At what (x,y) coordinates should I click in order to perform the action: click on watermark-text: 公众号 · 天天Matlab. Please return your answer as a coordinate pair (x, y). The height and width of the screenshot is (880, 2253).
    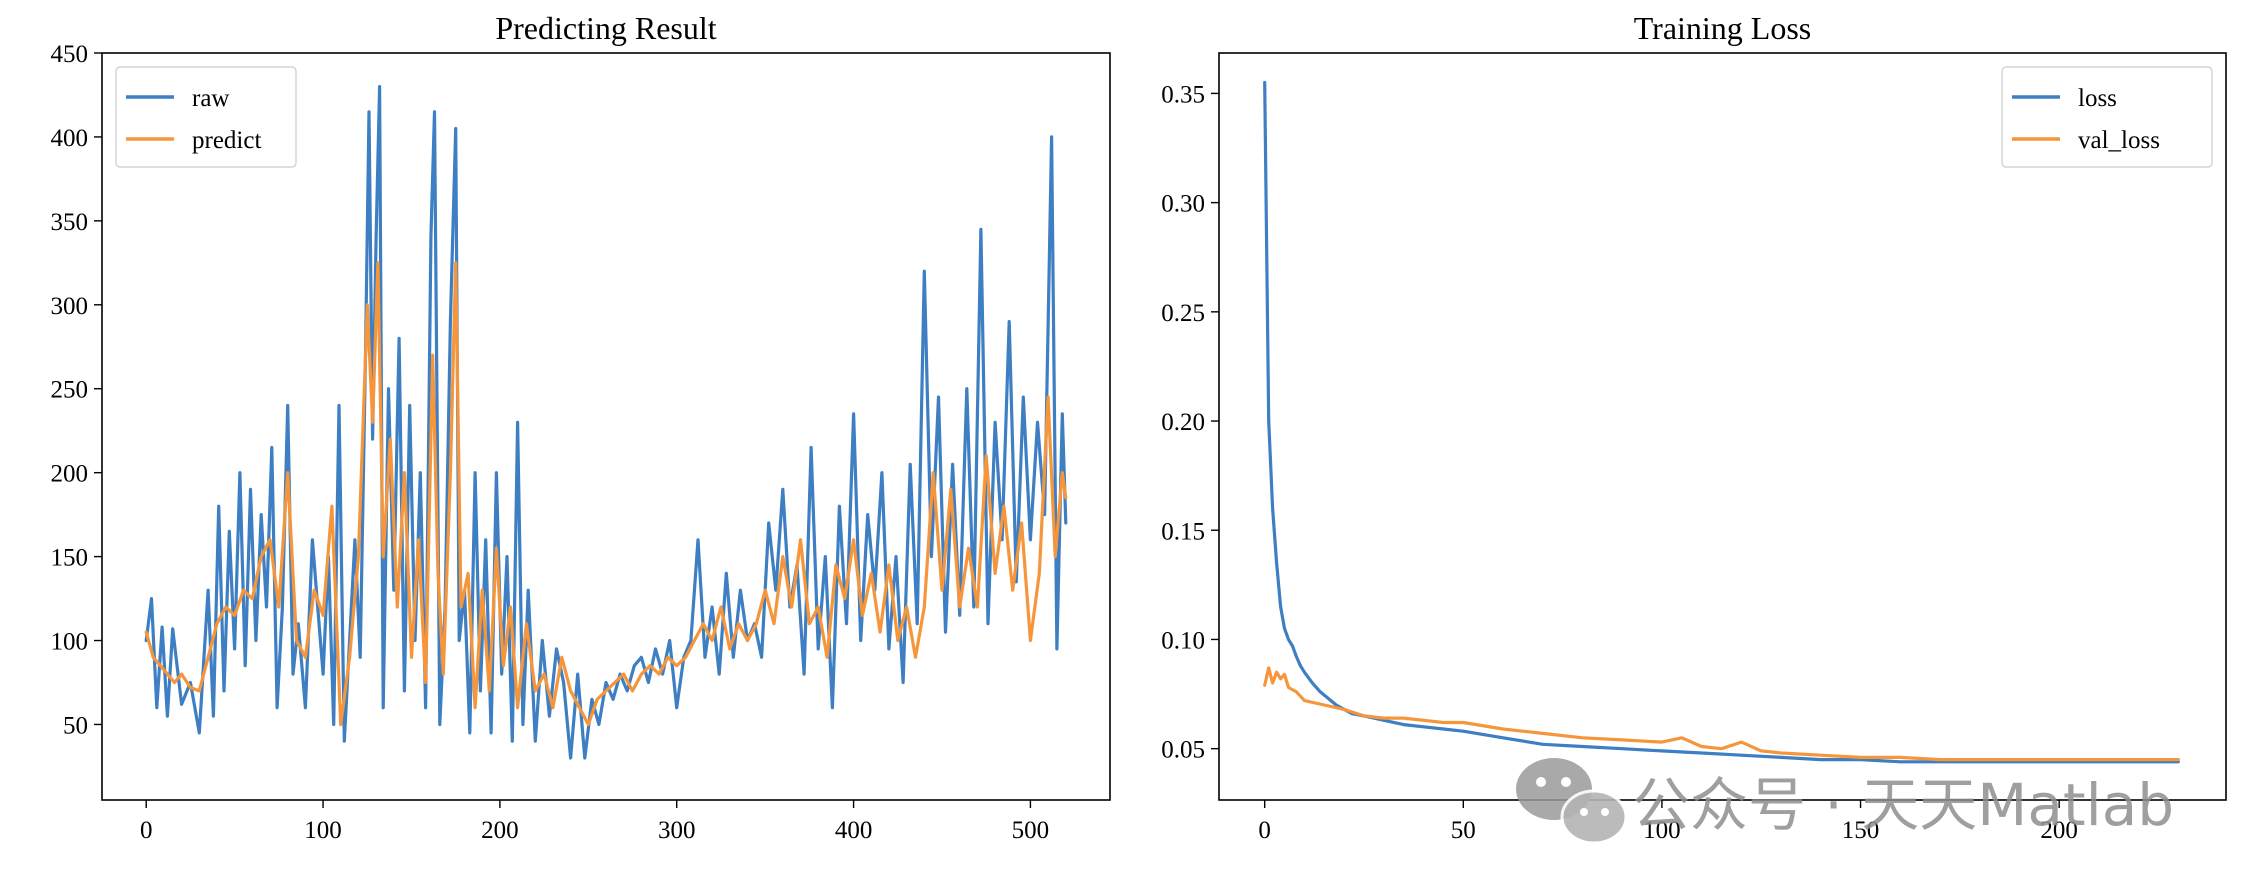
    Looking at the image, I should click on (1903, 805).